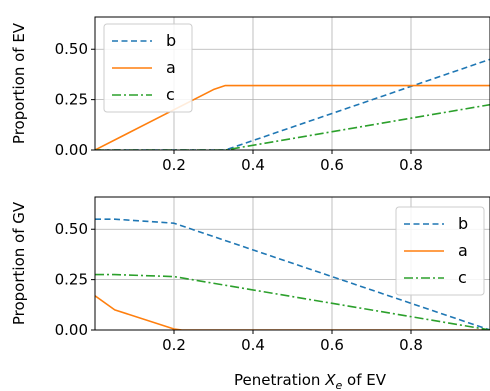 The height and width of the screenshot is (391, 490). I want to click on x-axis-label-subscript: e, so click(338, 385).